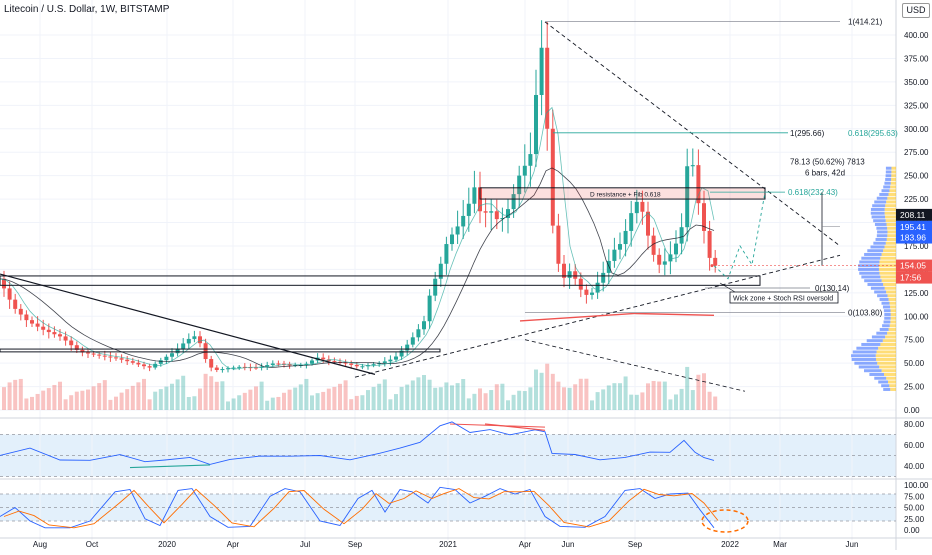 This screenshot has width=932, height=555. I want to click on stoch-tick-label: 50.00, so click(914, 508).